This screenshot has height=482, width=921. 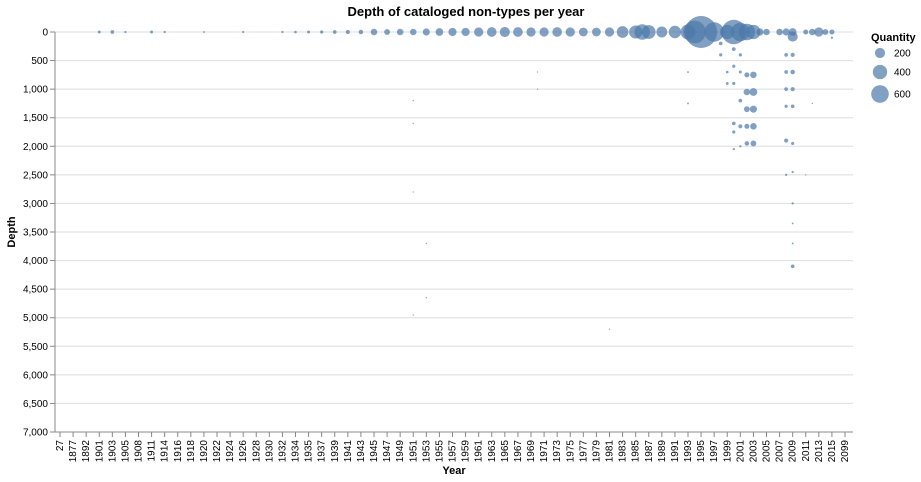 What do you see at coordinates (35, 261) in the screenshot?
I see `y-tick-label: 4,000` at bounding box center [35, 261].